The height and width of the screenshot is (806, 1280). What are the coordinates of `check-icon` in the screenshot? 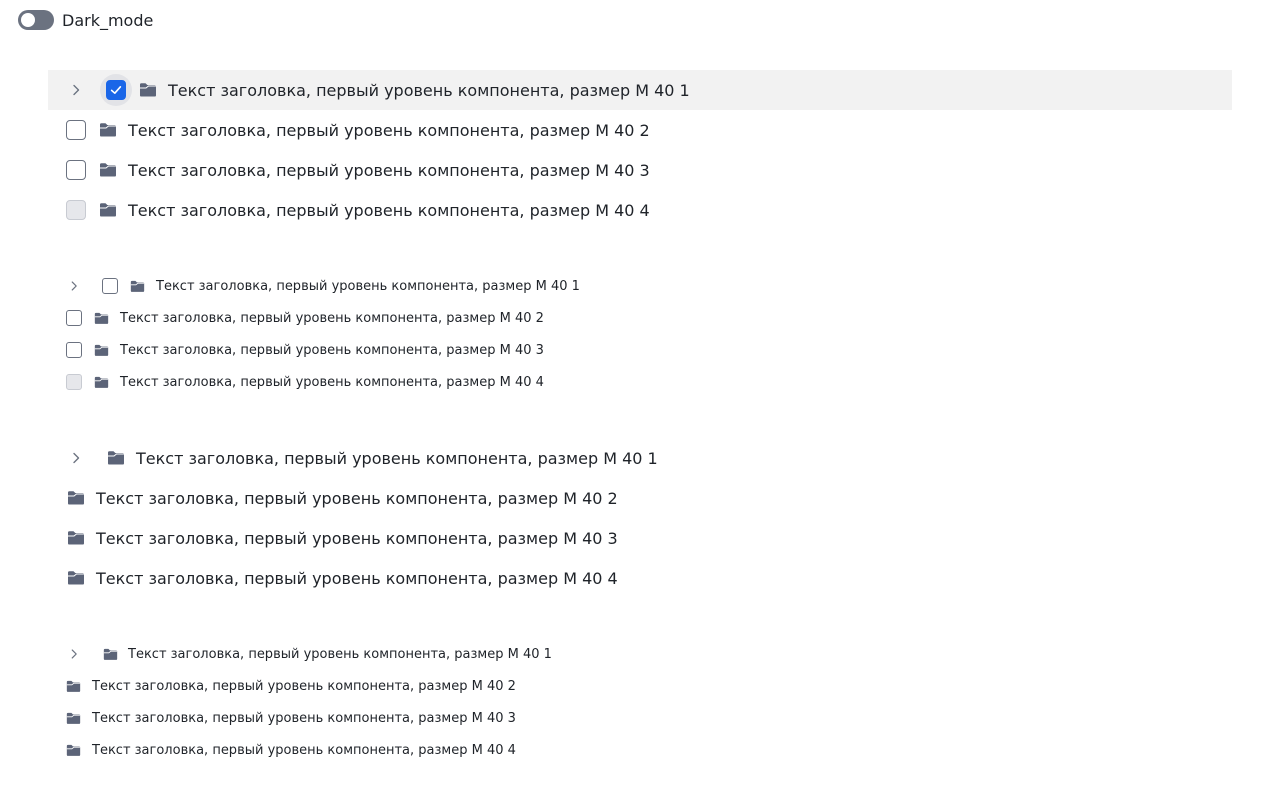 It's located at (116, 90).